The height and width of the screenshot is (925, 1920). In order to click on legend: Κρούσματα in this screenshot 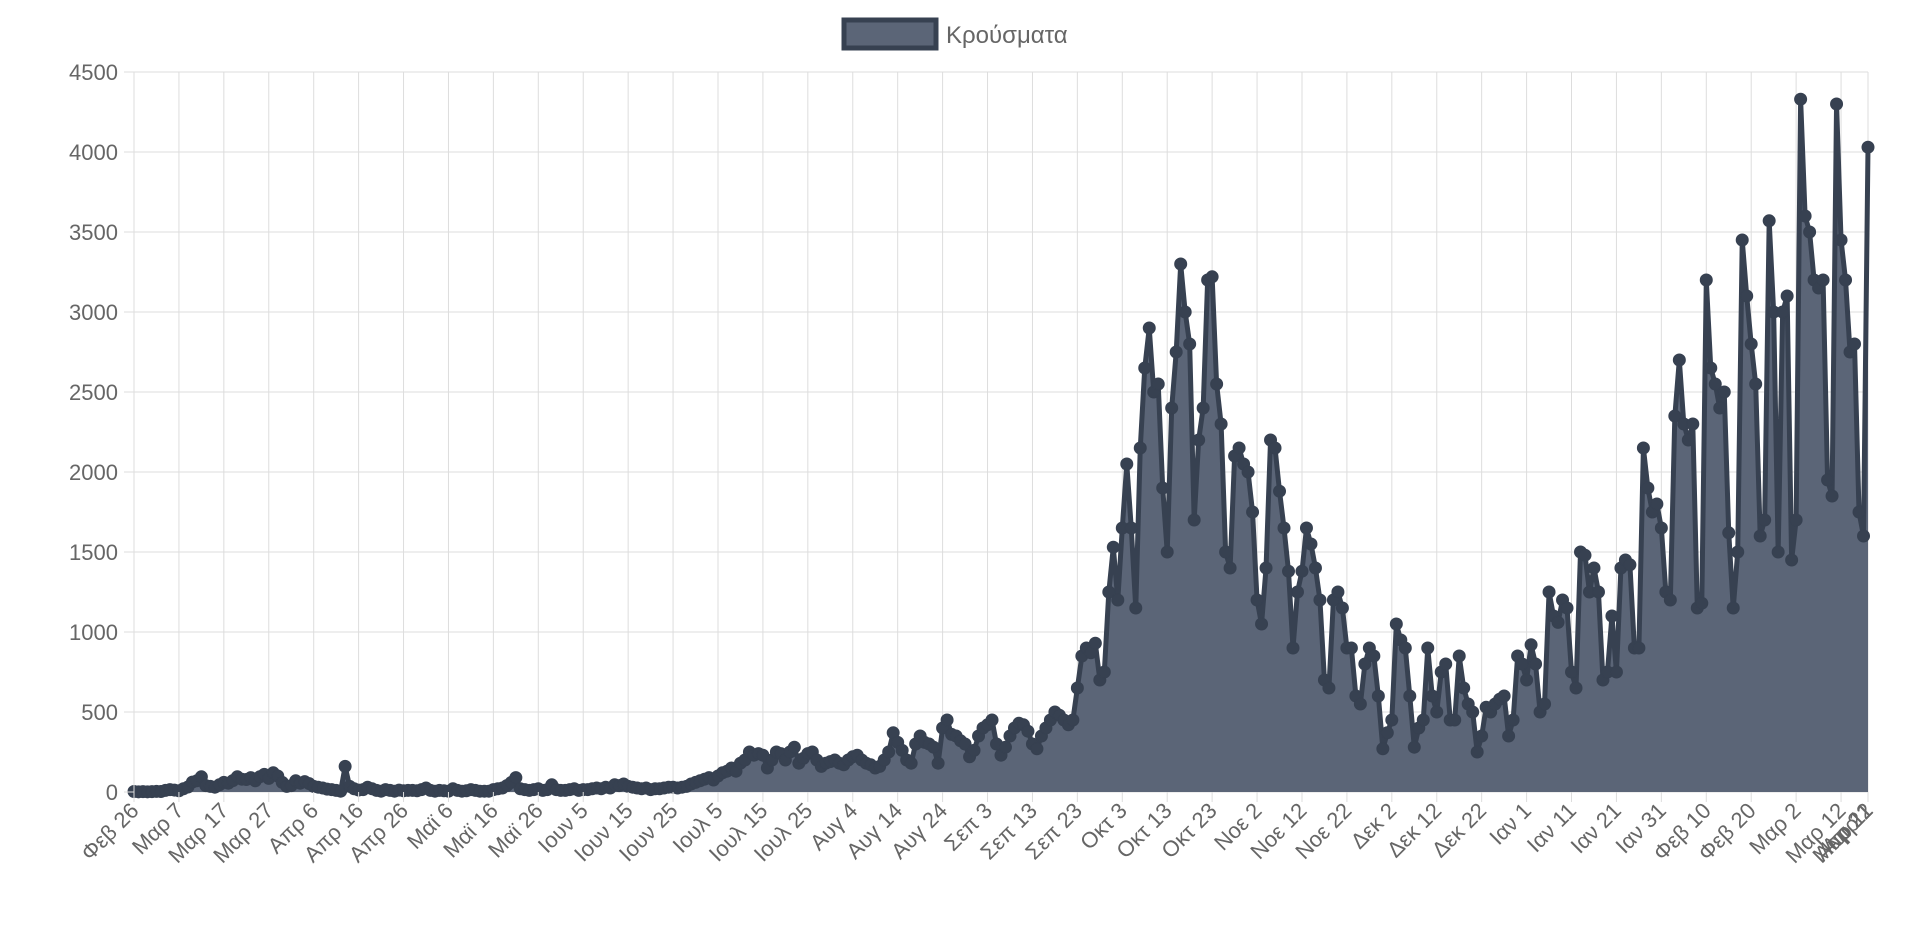, I will do `click(954, 34)`.